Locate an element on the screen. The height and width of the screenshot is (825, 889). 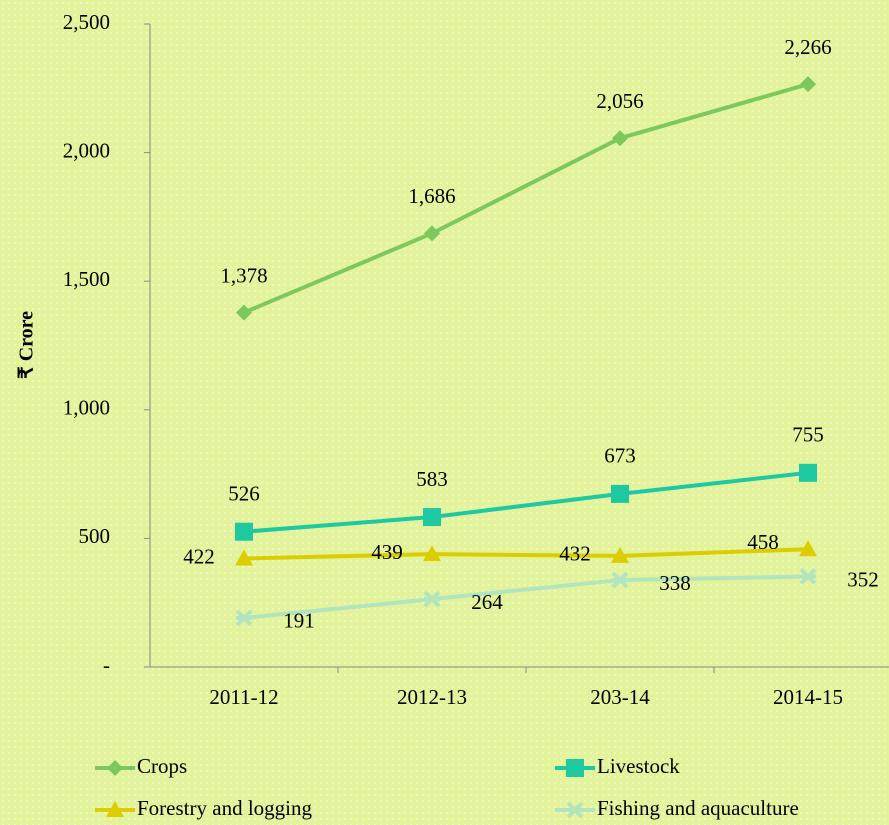
x-tick-label: 2012-13 is located at coordinates (432, 697).